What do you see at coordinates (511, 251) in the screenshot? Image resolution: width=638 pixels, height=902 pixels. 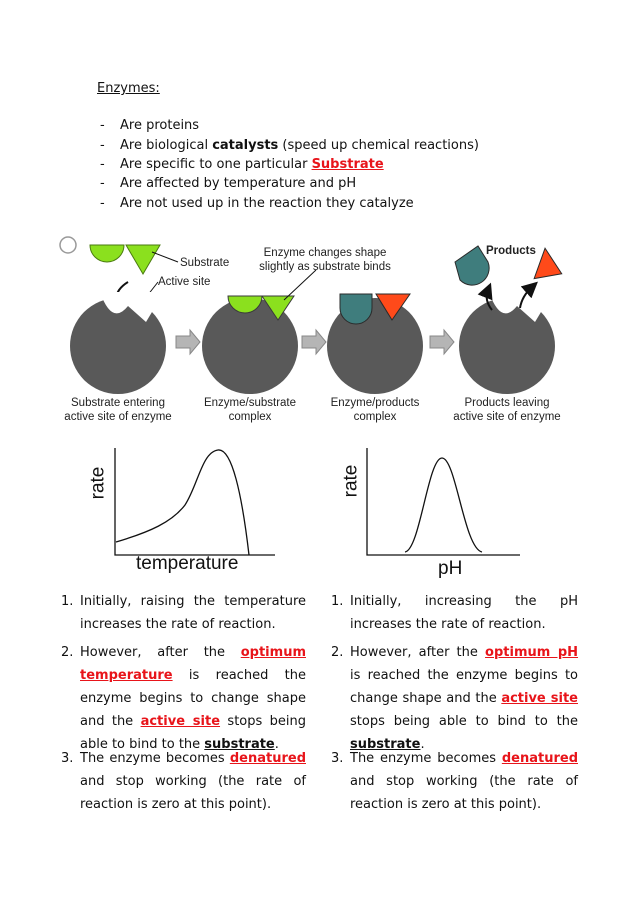 I see `diagram-label: Products` at bounding box center [511, 251].